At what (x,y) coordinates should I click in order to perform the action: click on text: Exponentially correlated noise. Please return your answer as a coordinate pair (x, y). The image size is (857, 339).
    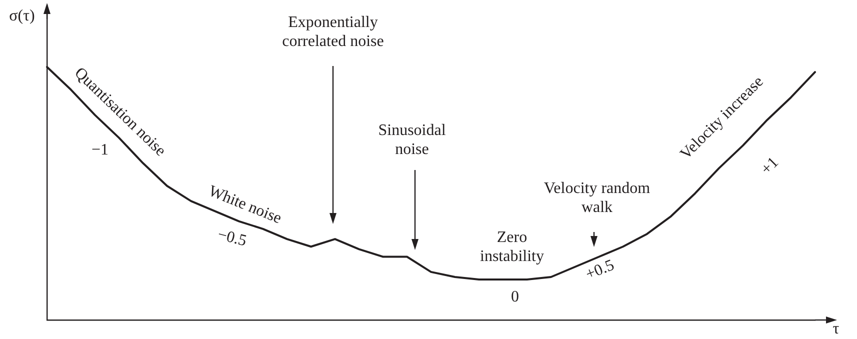
    Looking at the image, I should click on (333, 32).